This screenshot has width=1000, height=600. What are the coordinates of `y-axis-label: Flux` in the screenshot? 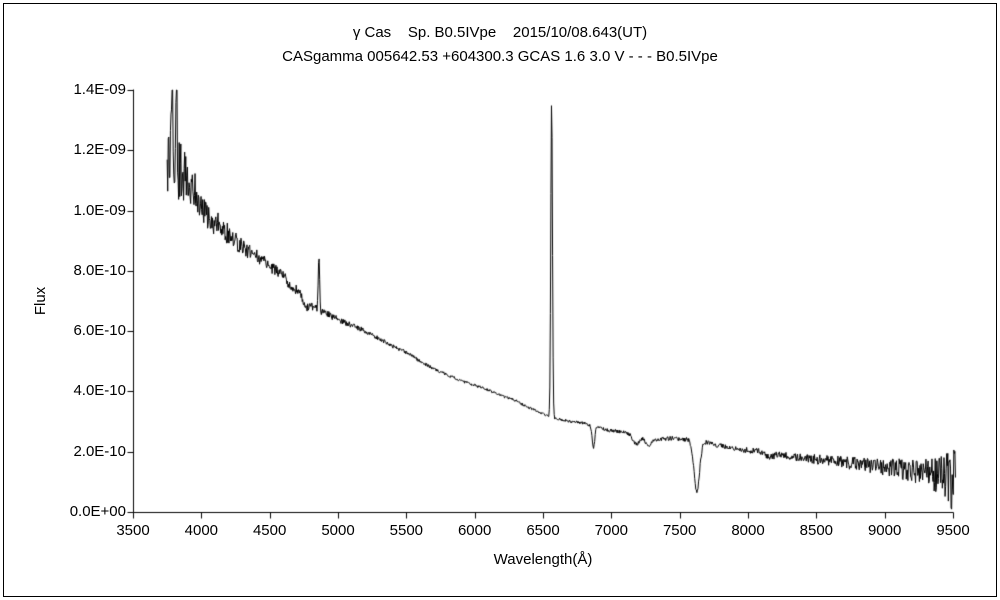 It's located at (40, 301).